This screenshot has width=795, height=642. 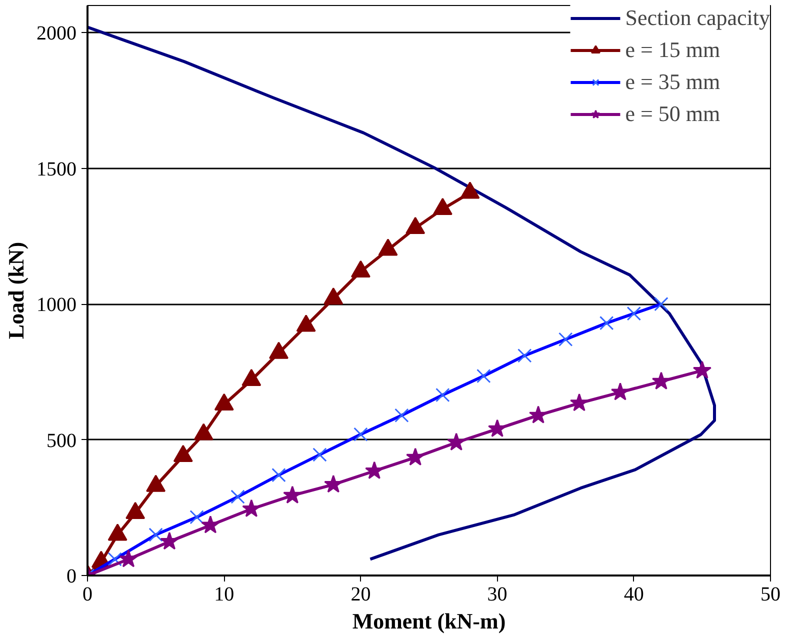 What do you see at coordinates (56, 305) in the screenshot?
I see `y-tick-label: 1000` at bounding box center [56, 305].